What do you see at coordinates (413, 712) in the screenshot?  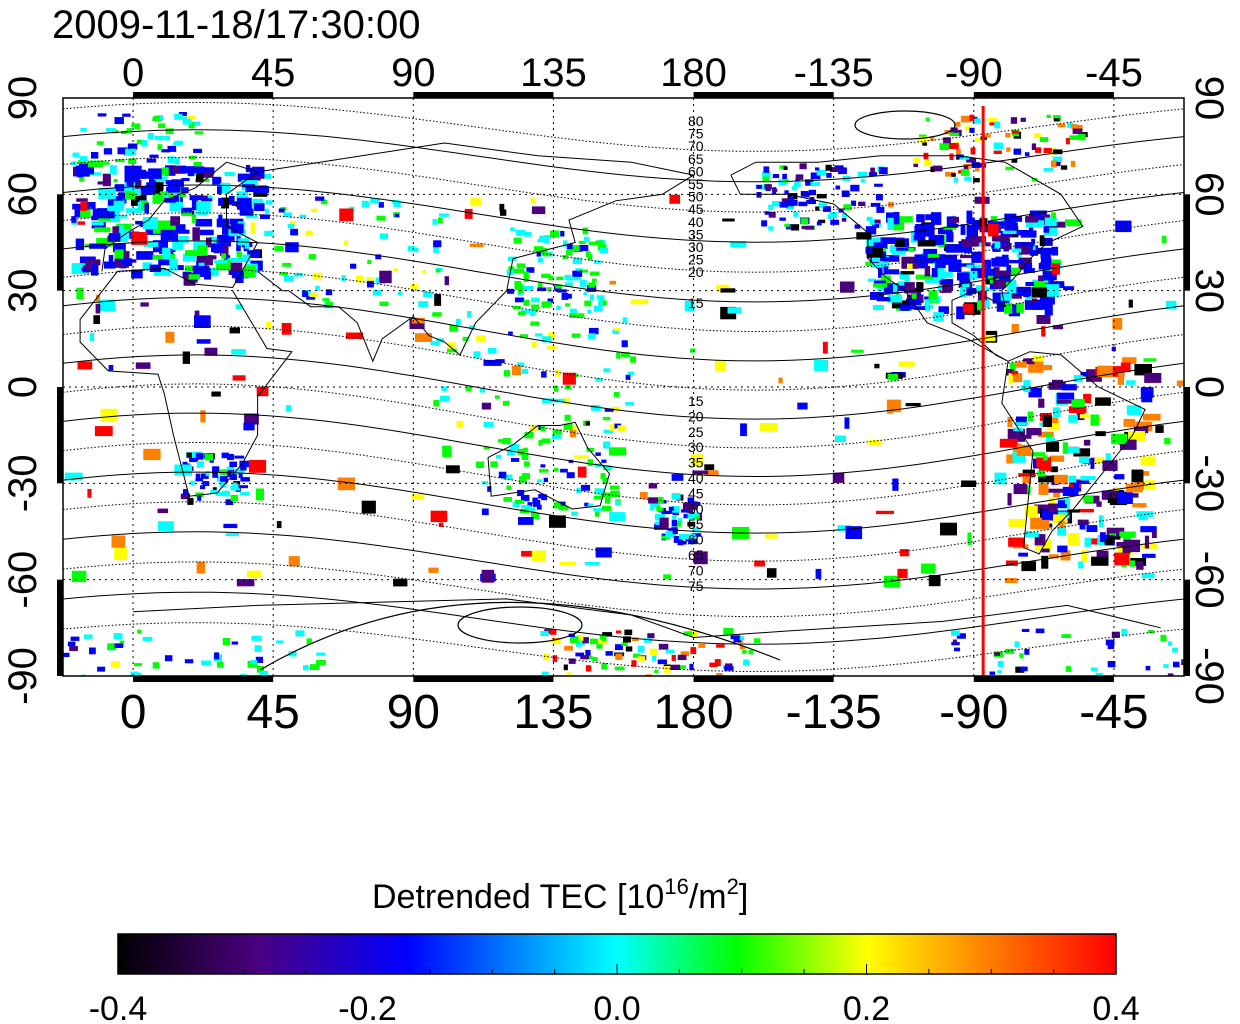 I see `bottom-longitude-label: 90` at bounding box center [413, 712].